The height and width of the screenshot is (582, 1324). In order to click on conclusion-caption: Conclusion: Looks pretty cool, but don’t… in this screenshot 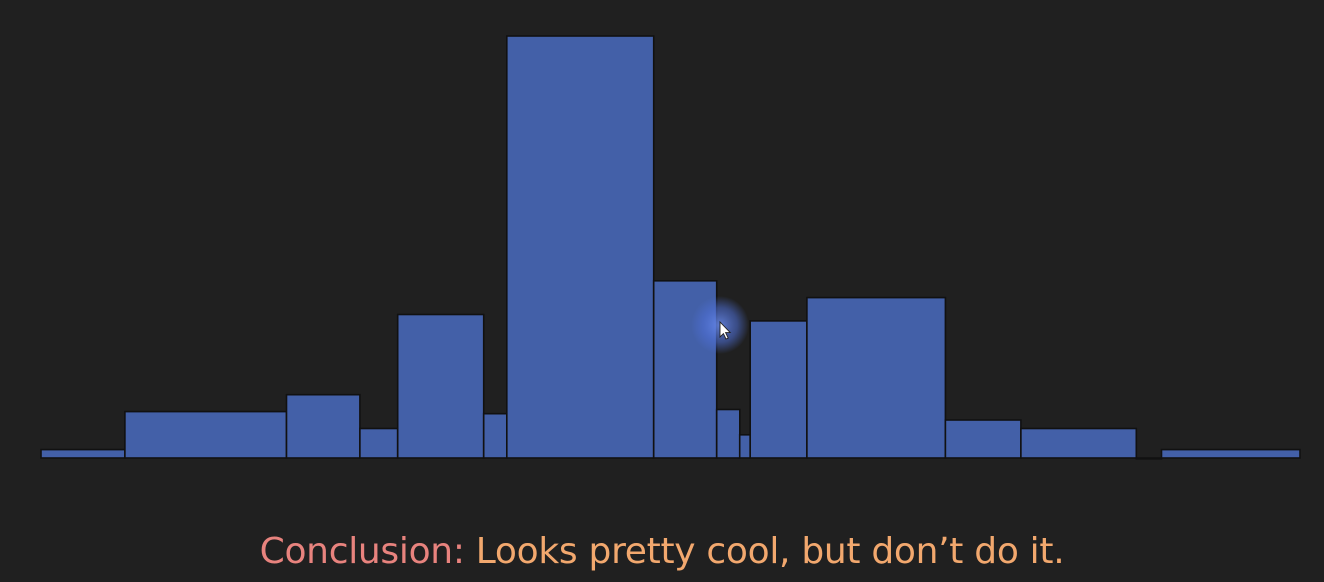, I will do `click(662, 552)`.